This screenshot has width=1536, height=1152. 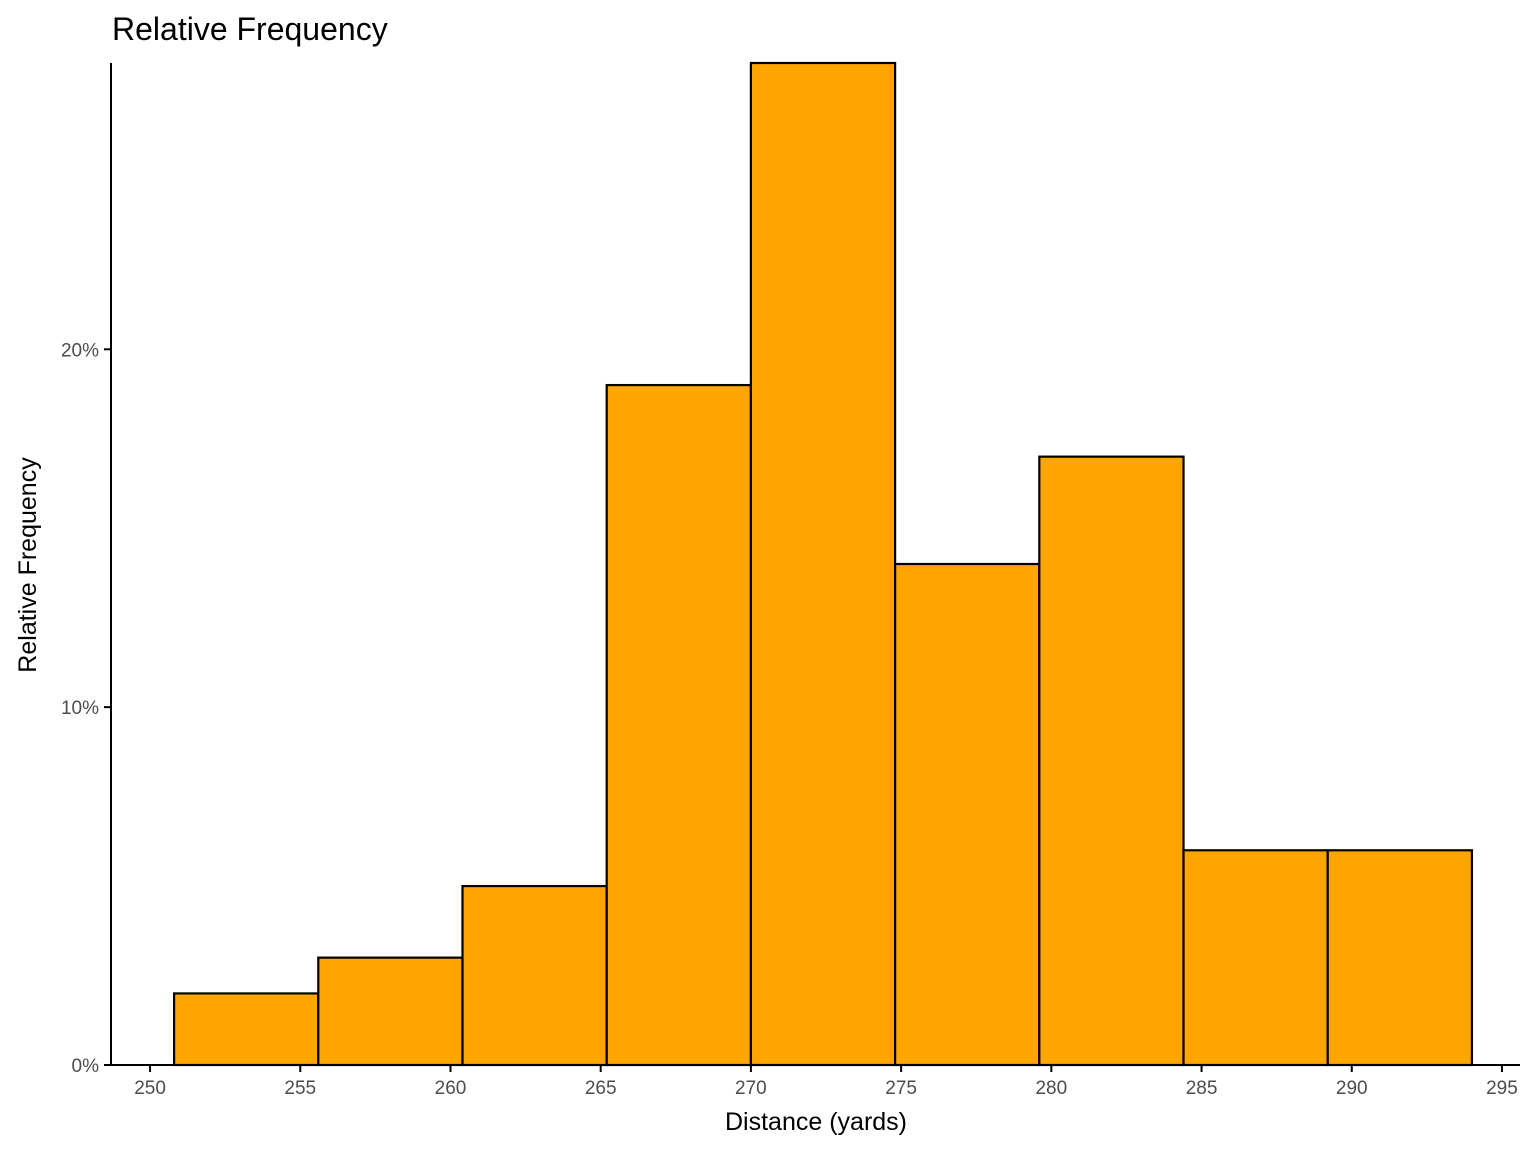 What do you see at coordinates (451, 1088) in the screenshot?
I see `x-tick-label: 260` at bounding box center [451, 1088].